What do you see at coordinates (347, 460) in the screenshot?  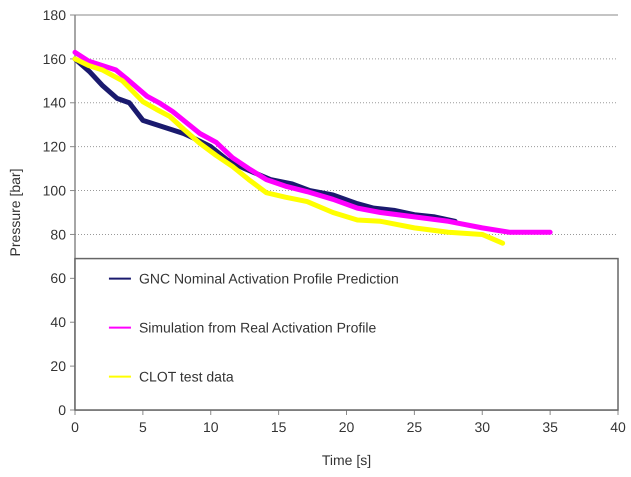 I see `x-axis-title: Time [s]` at bounding box center [347, 460].